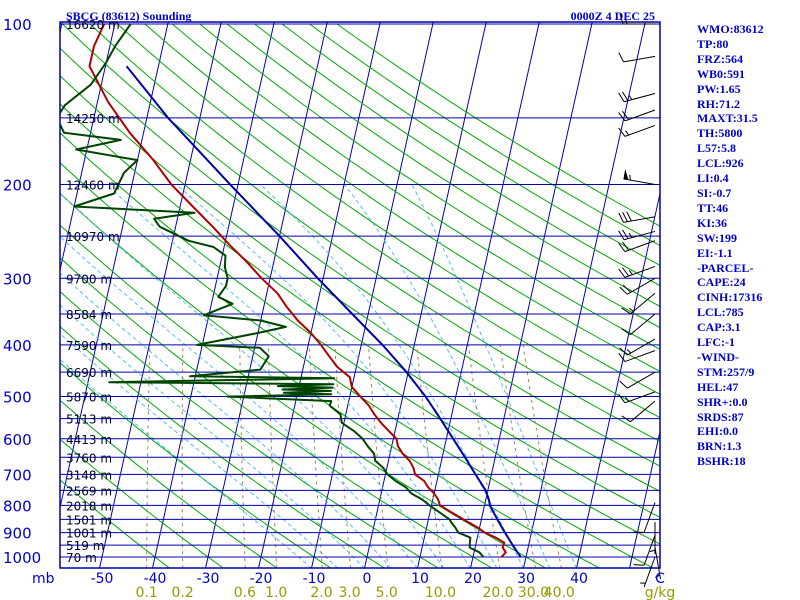  What do you see at coordinates (713, 178) in the screenshot?
I see `index-item: LI:0.4` at bounding box center [713, 178].